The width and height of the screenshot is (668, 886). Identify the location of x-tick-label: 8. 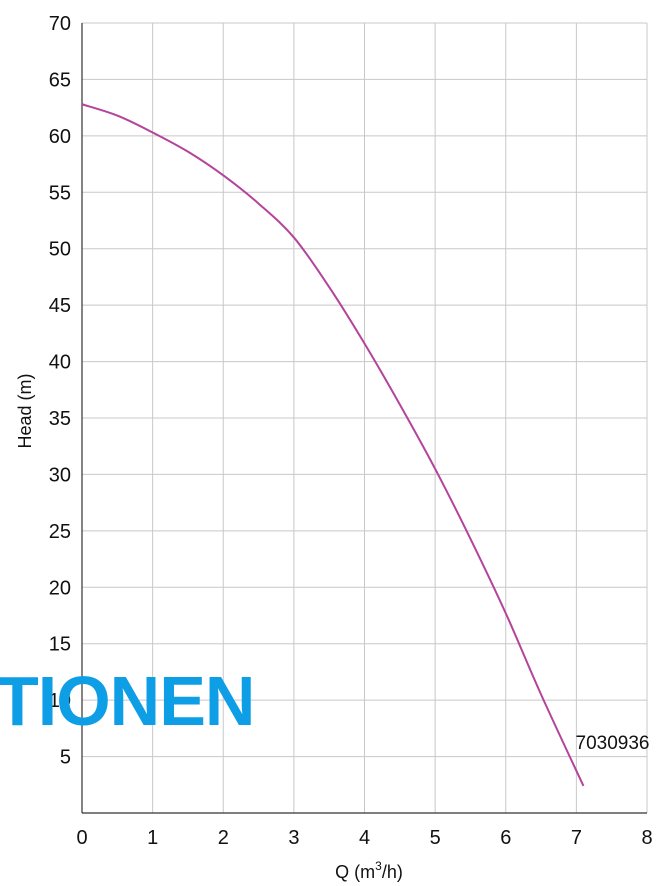
(646, 838).